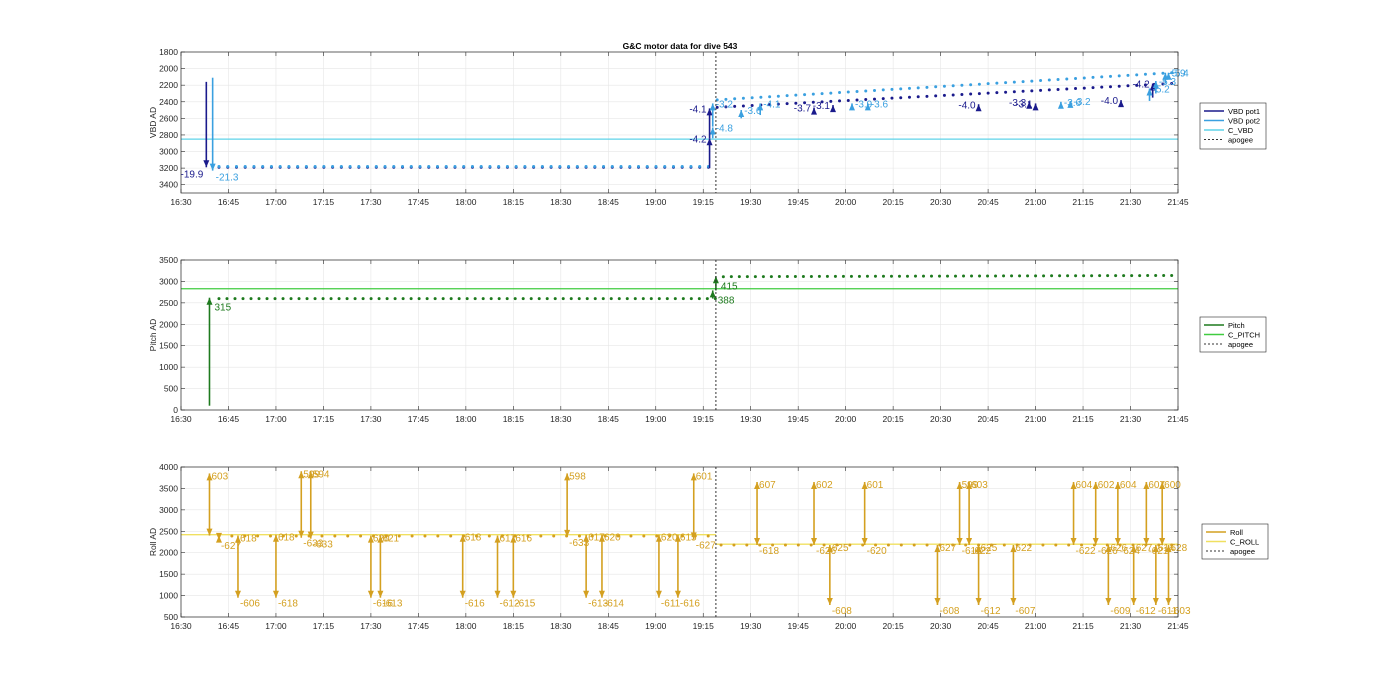 The image size is (1400, 693). What do you see at coordinates (525, 604) in the screenshot?
I see `roll-down-label: -615` at bounding box center [525, 604].